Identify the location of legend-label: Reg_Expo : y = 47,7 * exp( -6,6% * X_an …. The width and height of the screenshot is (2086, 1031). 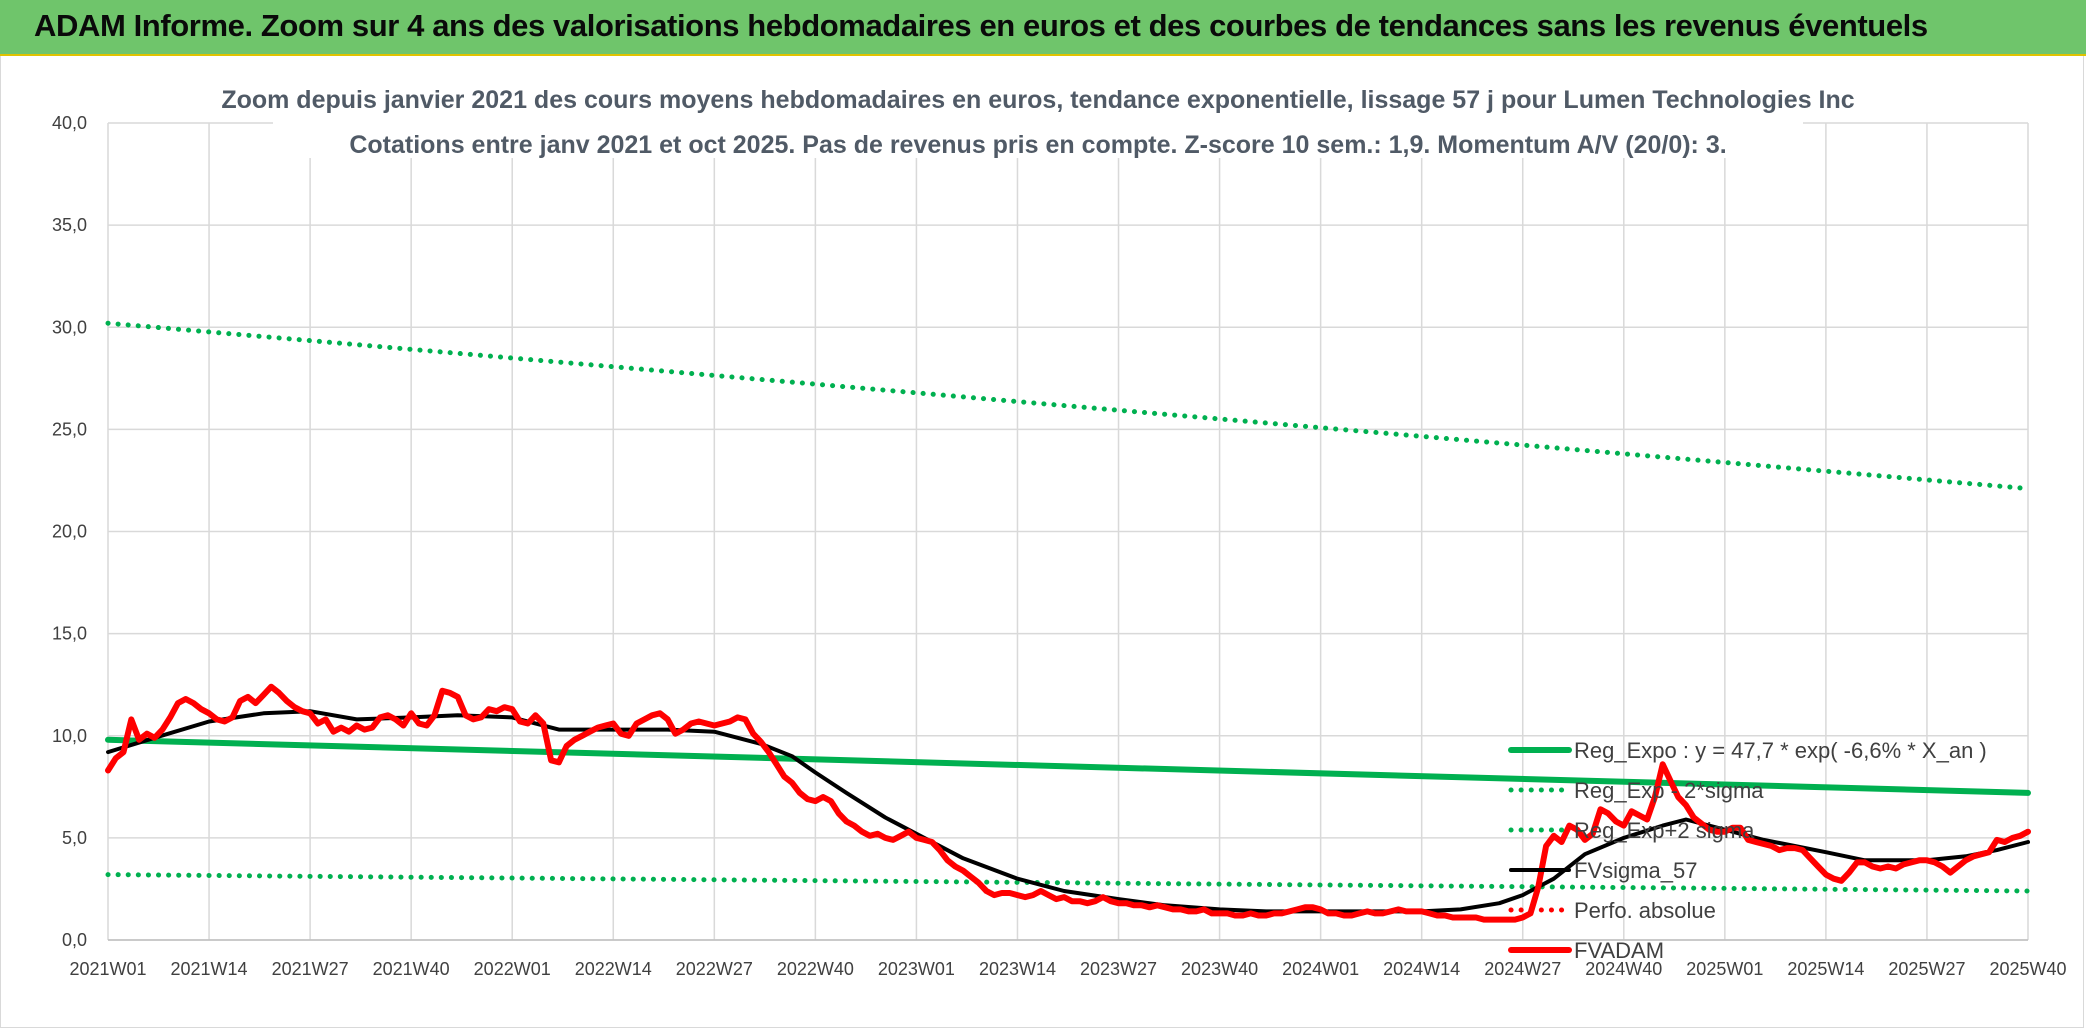
(1780, 750).